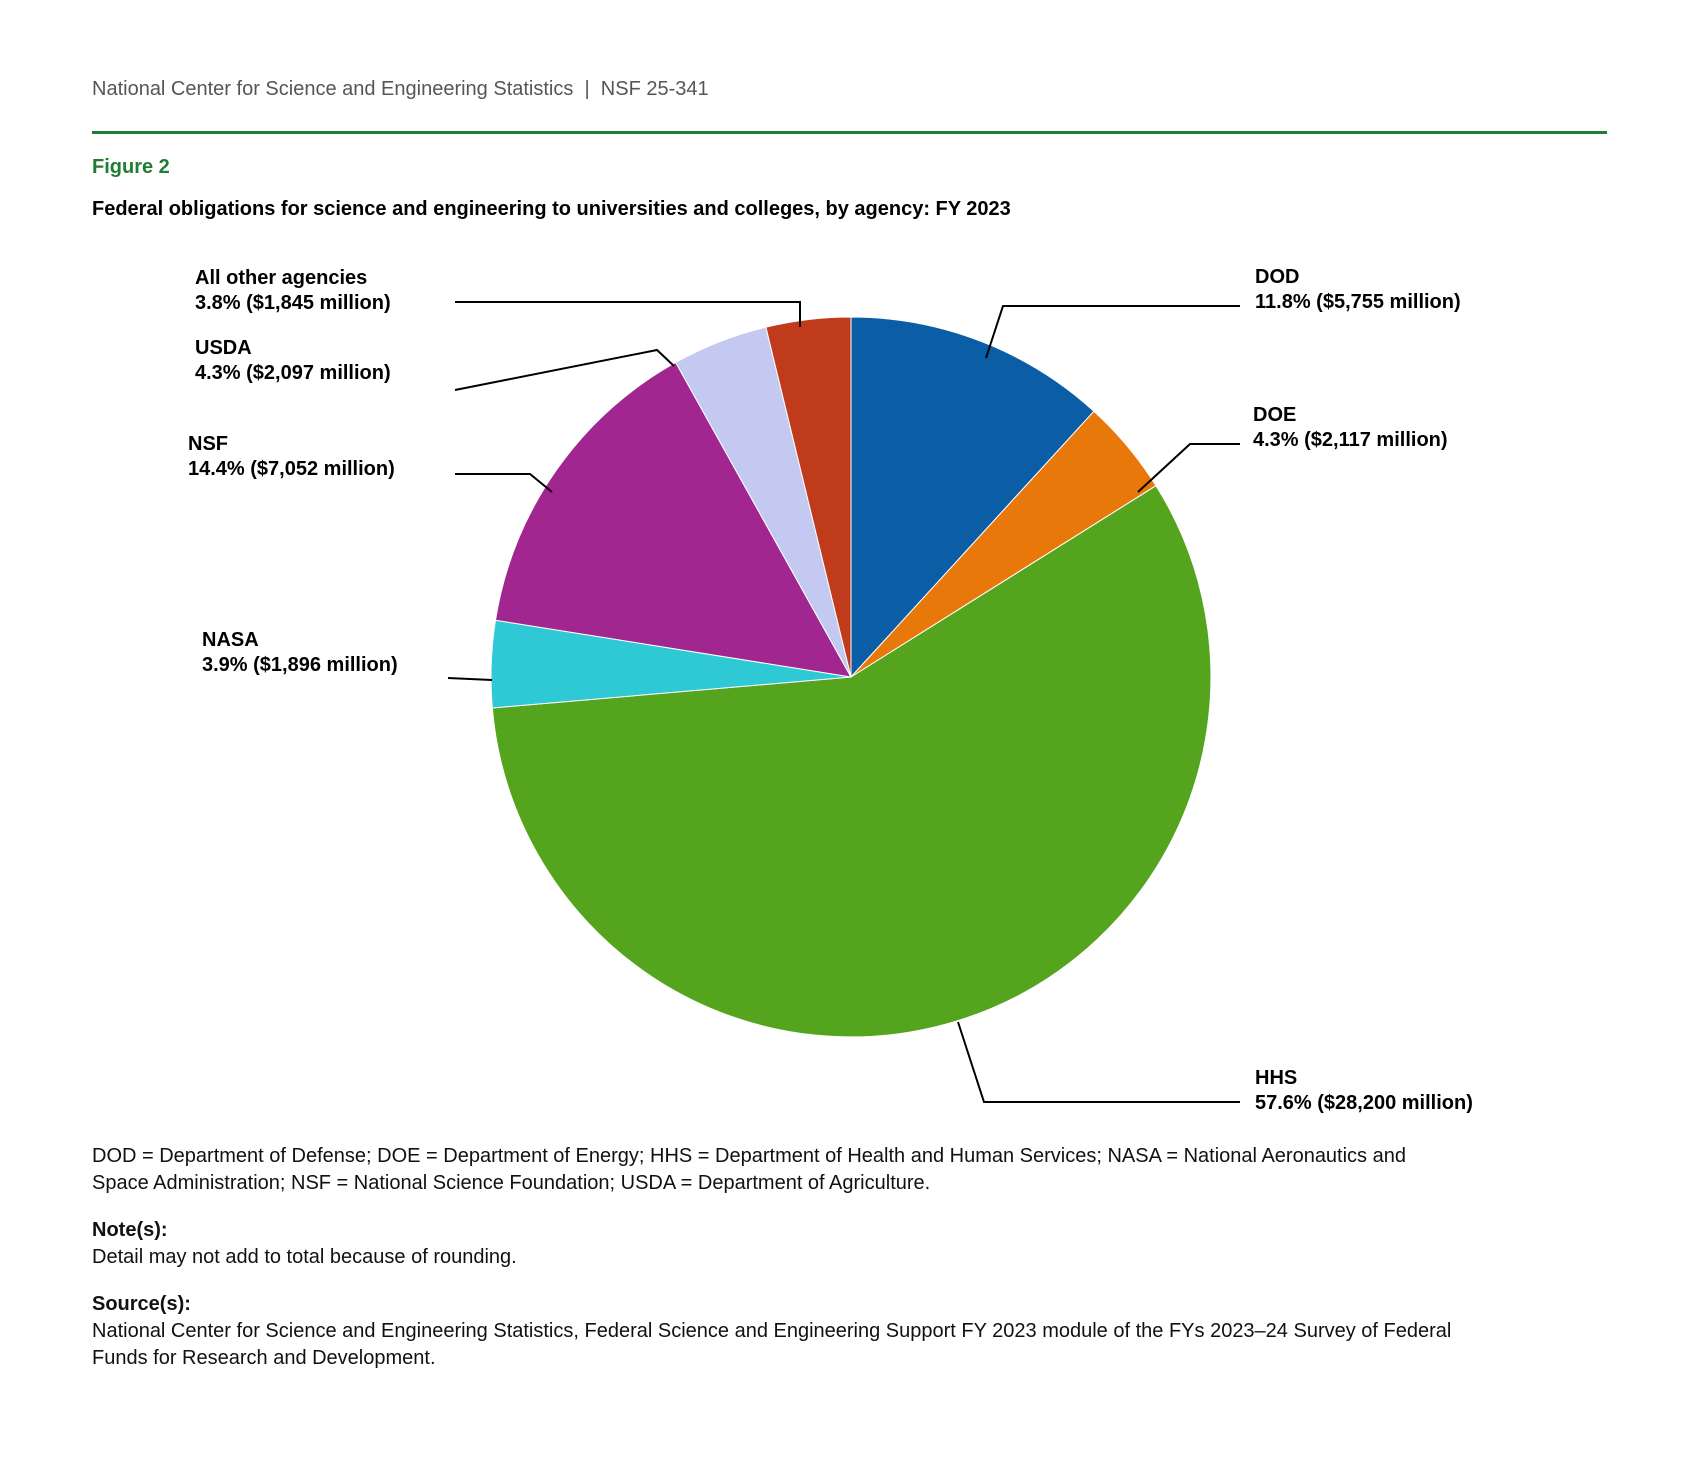 The width and height of the screenshot is (1699, 1481). Describe the element at coordinates (1275, 415) in the screenshot. I see `callout-agency-name: DOE` at that location.